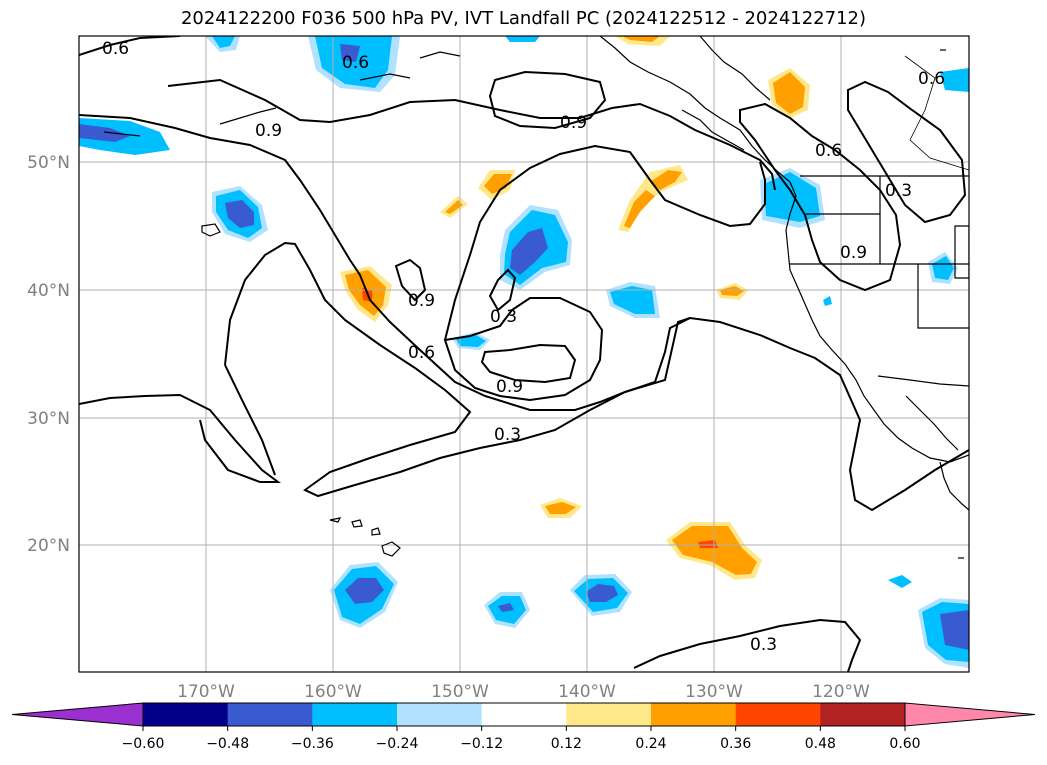 This screenshot has width=1047, height=765. Describe the element at coordinates (820, 744) in the screenshot. I see `colorbar-tick-label: 0.48` at that location.